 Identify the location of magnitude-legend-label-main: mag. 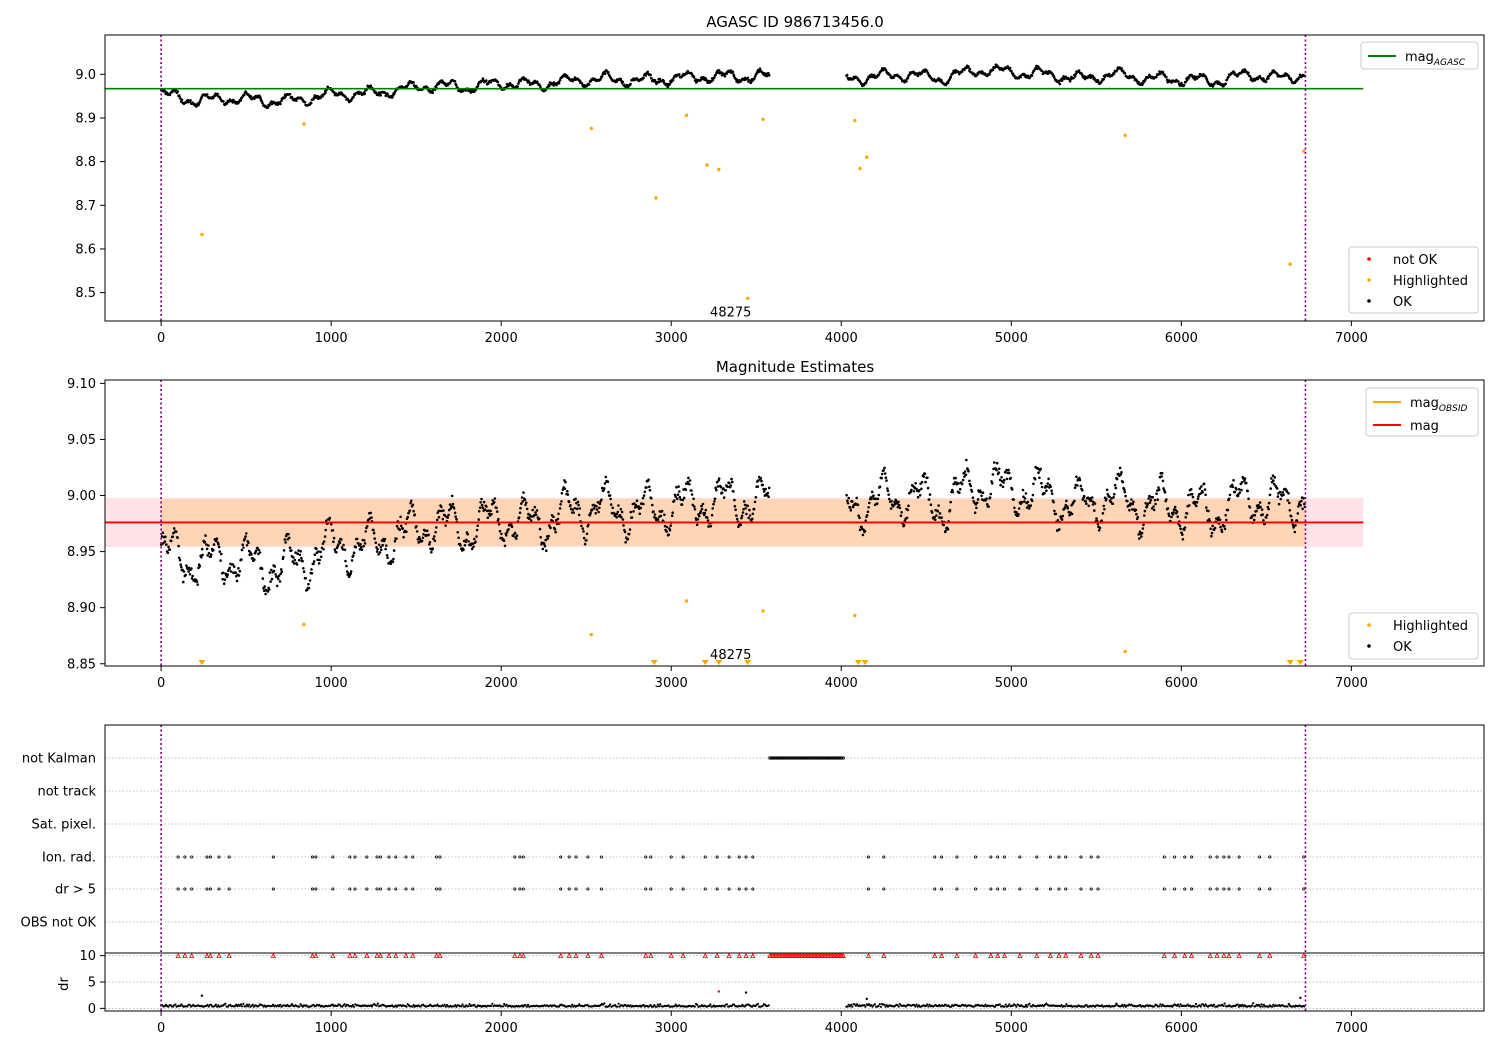
(1424, 426).